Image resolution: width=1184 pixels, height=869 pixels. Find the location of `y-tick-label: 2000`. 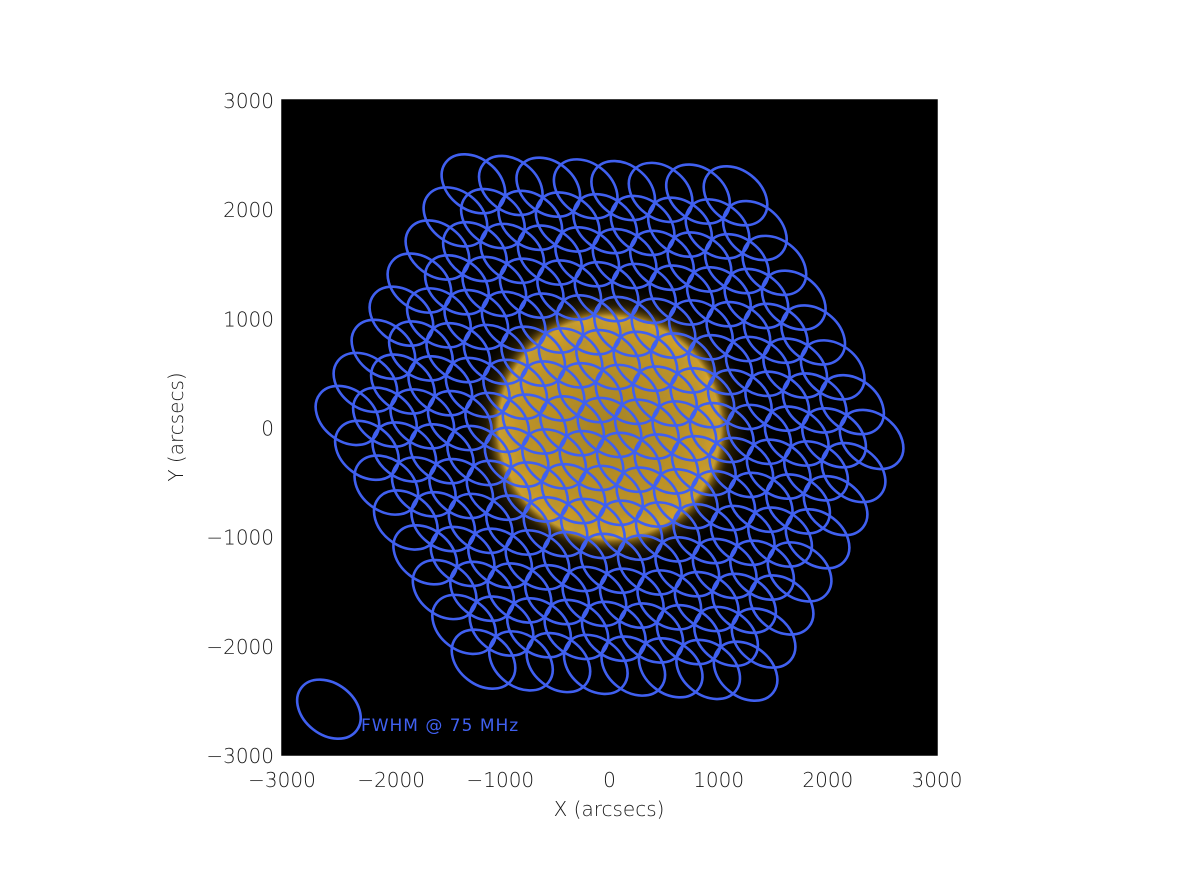

y-tick-label: 2000 is located at coordinates (248, 210).